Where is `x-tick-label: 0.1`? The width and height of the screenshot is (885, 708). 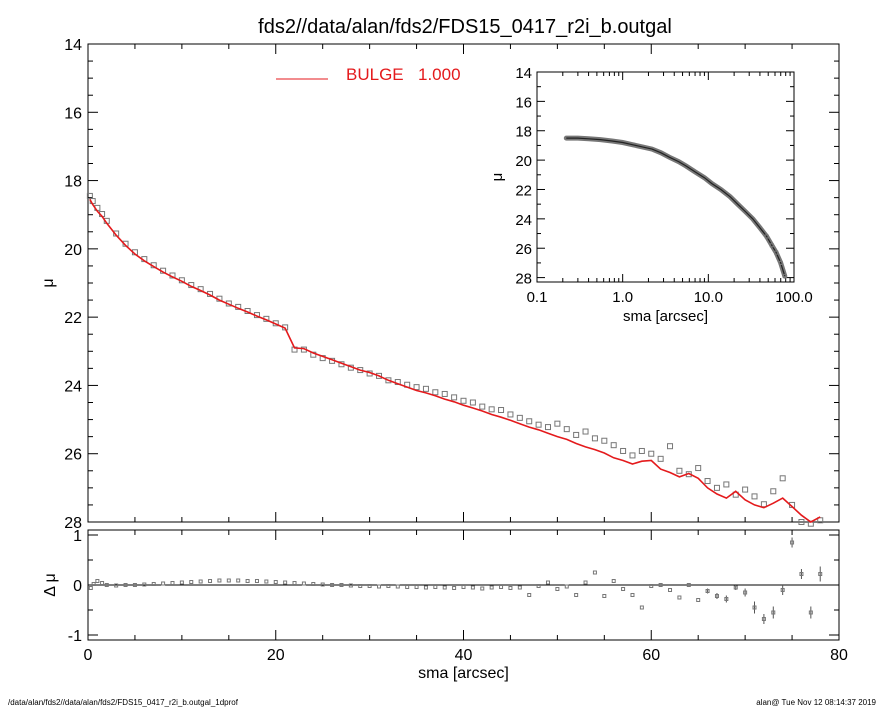
x-tick-label: 0.1 is located at coordinates (537, 297).